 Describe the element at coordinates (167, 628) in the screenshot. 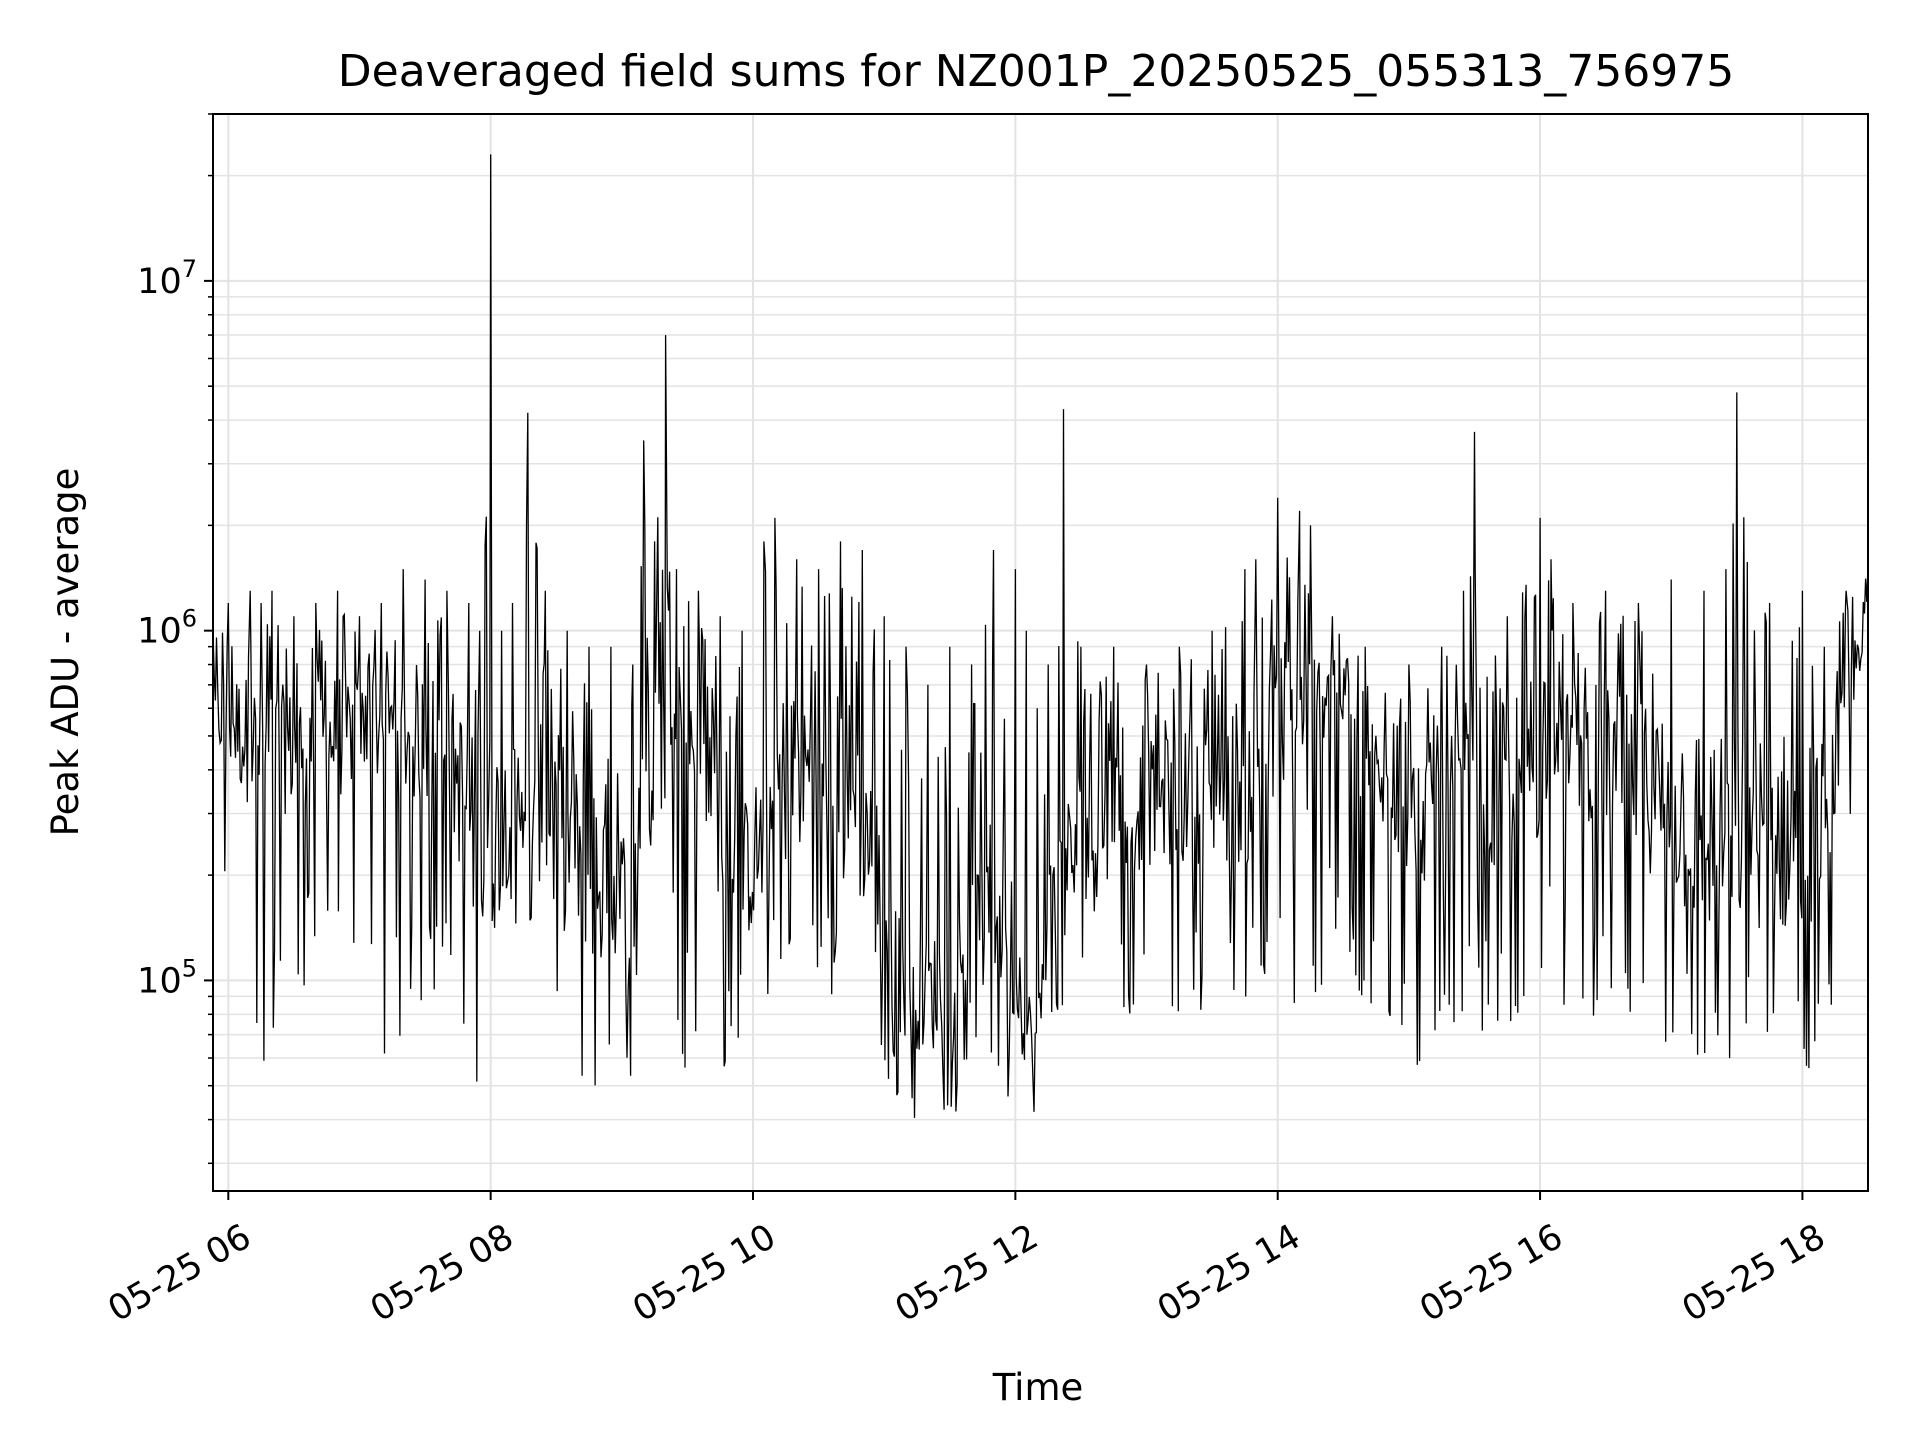

I see `y-tick-label: 10⁶` at that location.